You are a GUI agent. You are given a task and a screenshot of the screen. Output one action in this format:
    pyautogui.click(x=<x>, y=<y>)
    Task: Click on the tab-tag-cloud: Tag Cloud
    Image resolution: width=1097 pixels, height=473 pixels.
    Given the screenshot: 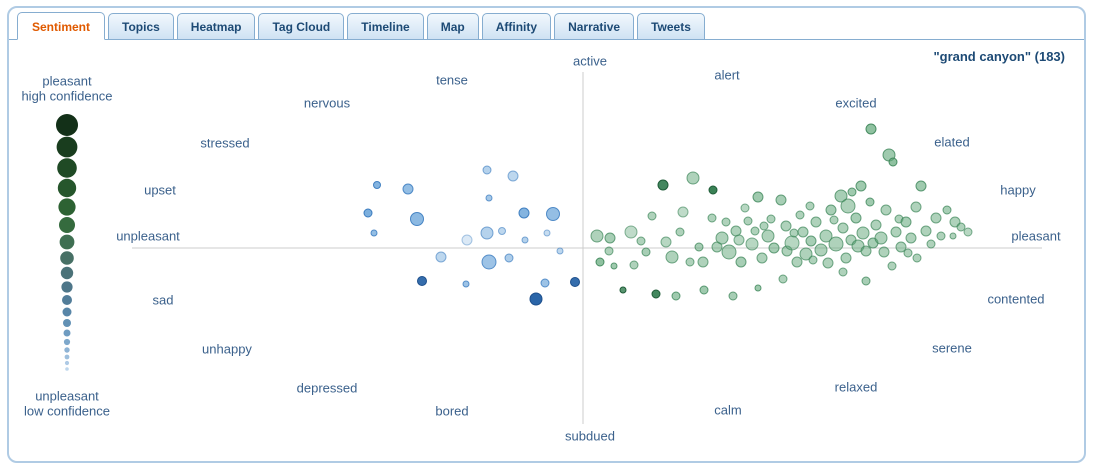 What is the action you would take?
    pyautogui.click(x=301, y=26)
    